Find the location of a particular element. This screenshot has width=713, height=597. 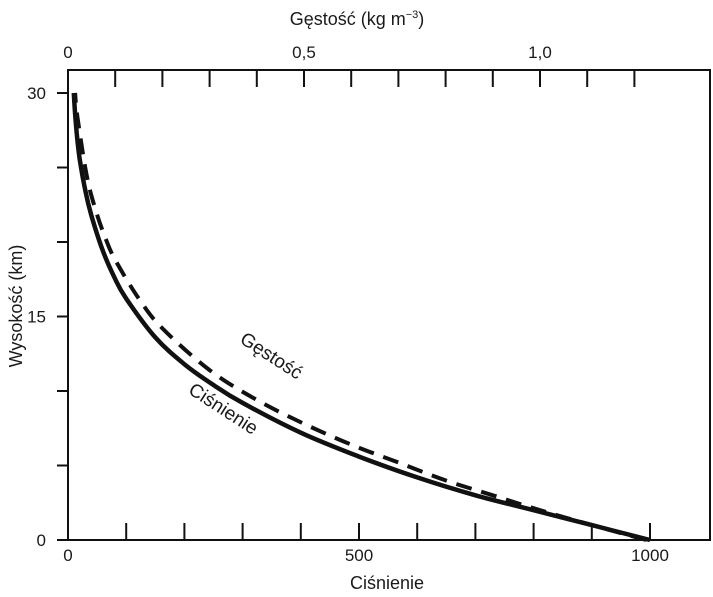

top-tick-label: 0,5 is located at coordinates (304, 52).